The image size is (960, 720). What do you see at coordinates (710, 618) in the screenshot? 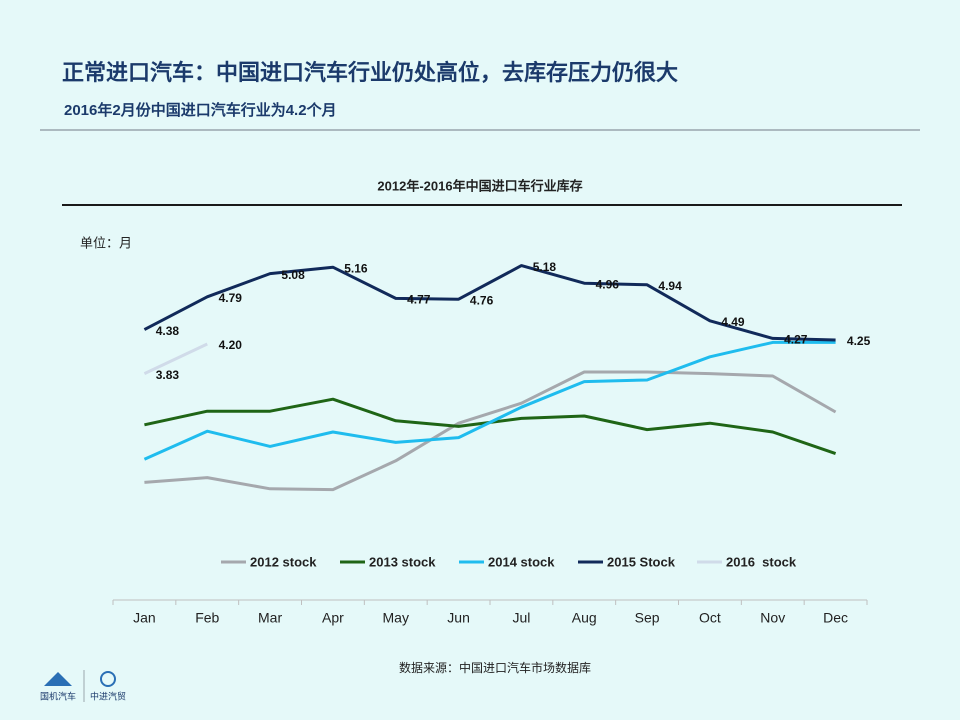
I see `x-tick-label: Oct` at bounding box center [710, 618].